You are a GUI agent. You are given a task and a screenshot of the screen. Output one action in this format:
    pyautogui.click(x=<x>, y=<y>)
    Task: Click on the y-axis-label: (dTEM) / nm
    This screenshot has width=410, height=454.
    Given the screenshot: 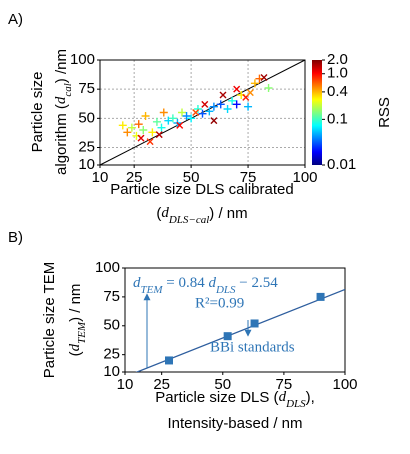 What is the action you would take?
    pyautogui.click(x=77, y=320)
    